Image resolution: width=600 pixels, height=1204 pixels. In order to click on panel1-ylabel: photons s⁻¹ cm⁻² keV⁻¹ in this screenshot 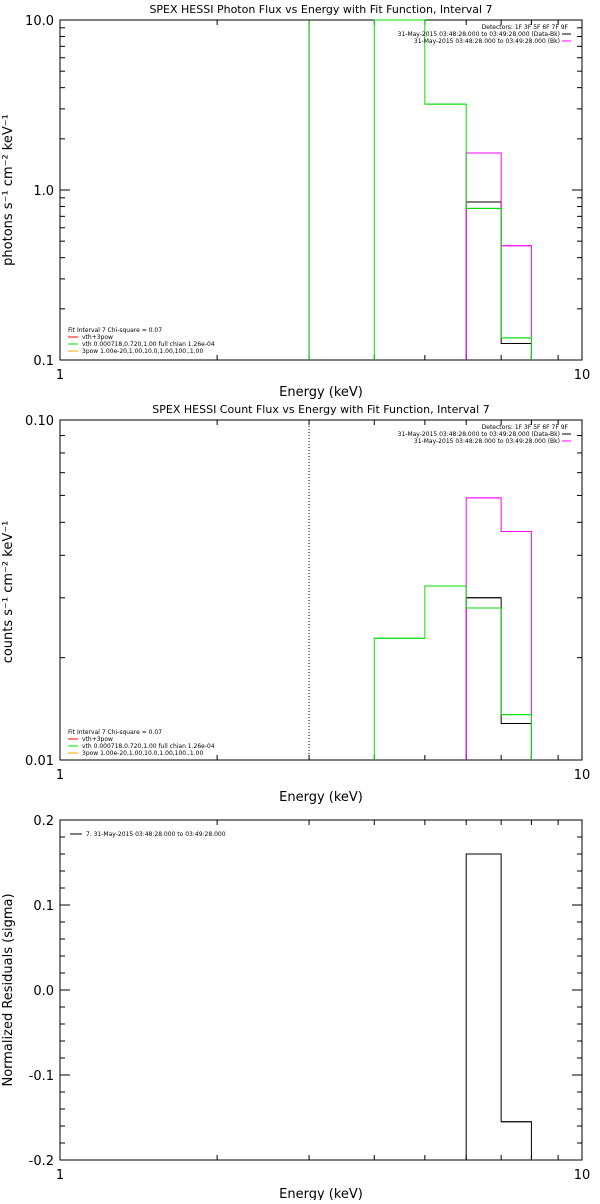, I will do `click(8, 190)`.